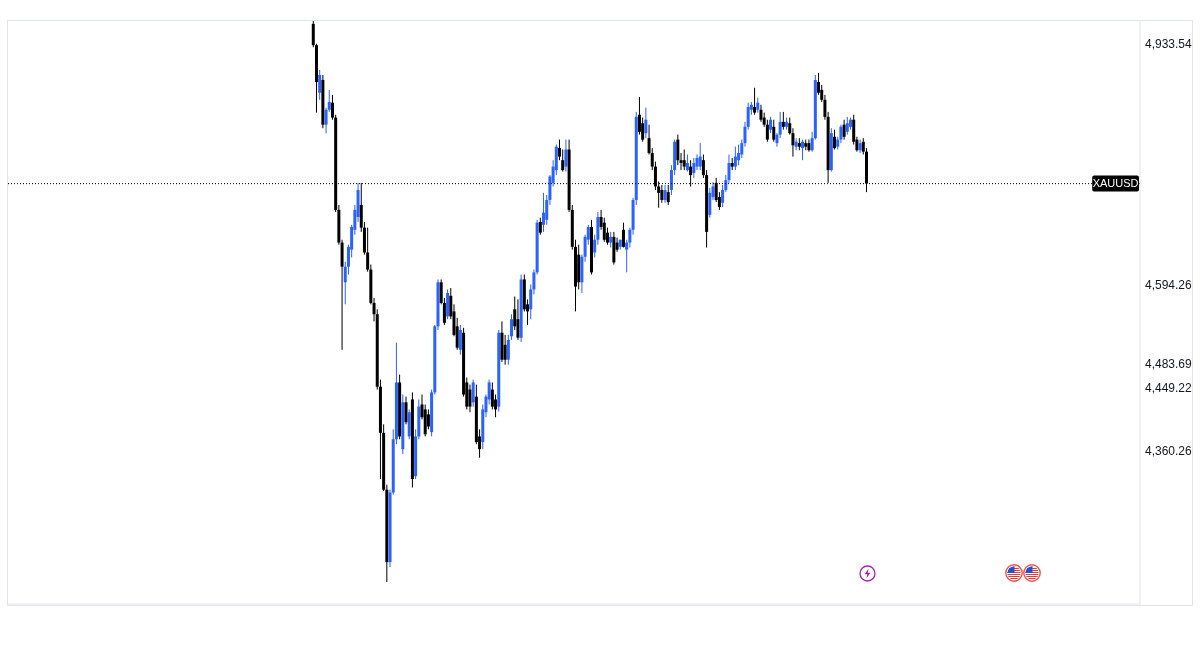  Describe the element at coordinates (1169, 285) in the screenshot. I see `y-tick-label: 4,594.26` at that location.